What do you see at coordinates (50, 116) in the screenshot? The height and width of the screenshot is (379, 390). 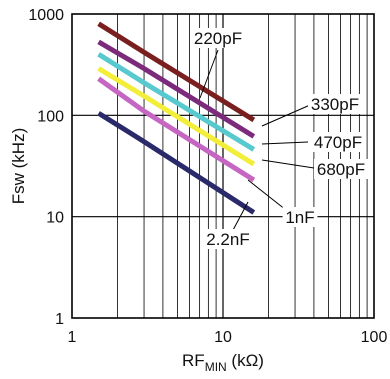 I see `y-tick-label: 100` at bounding box center [50, 116].